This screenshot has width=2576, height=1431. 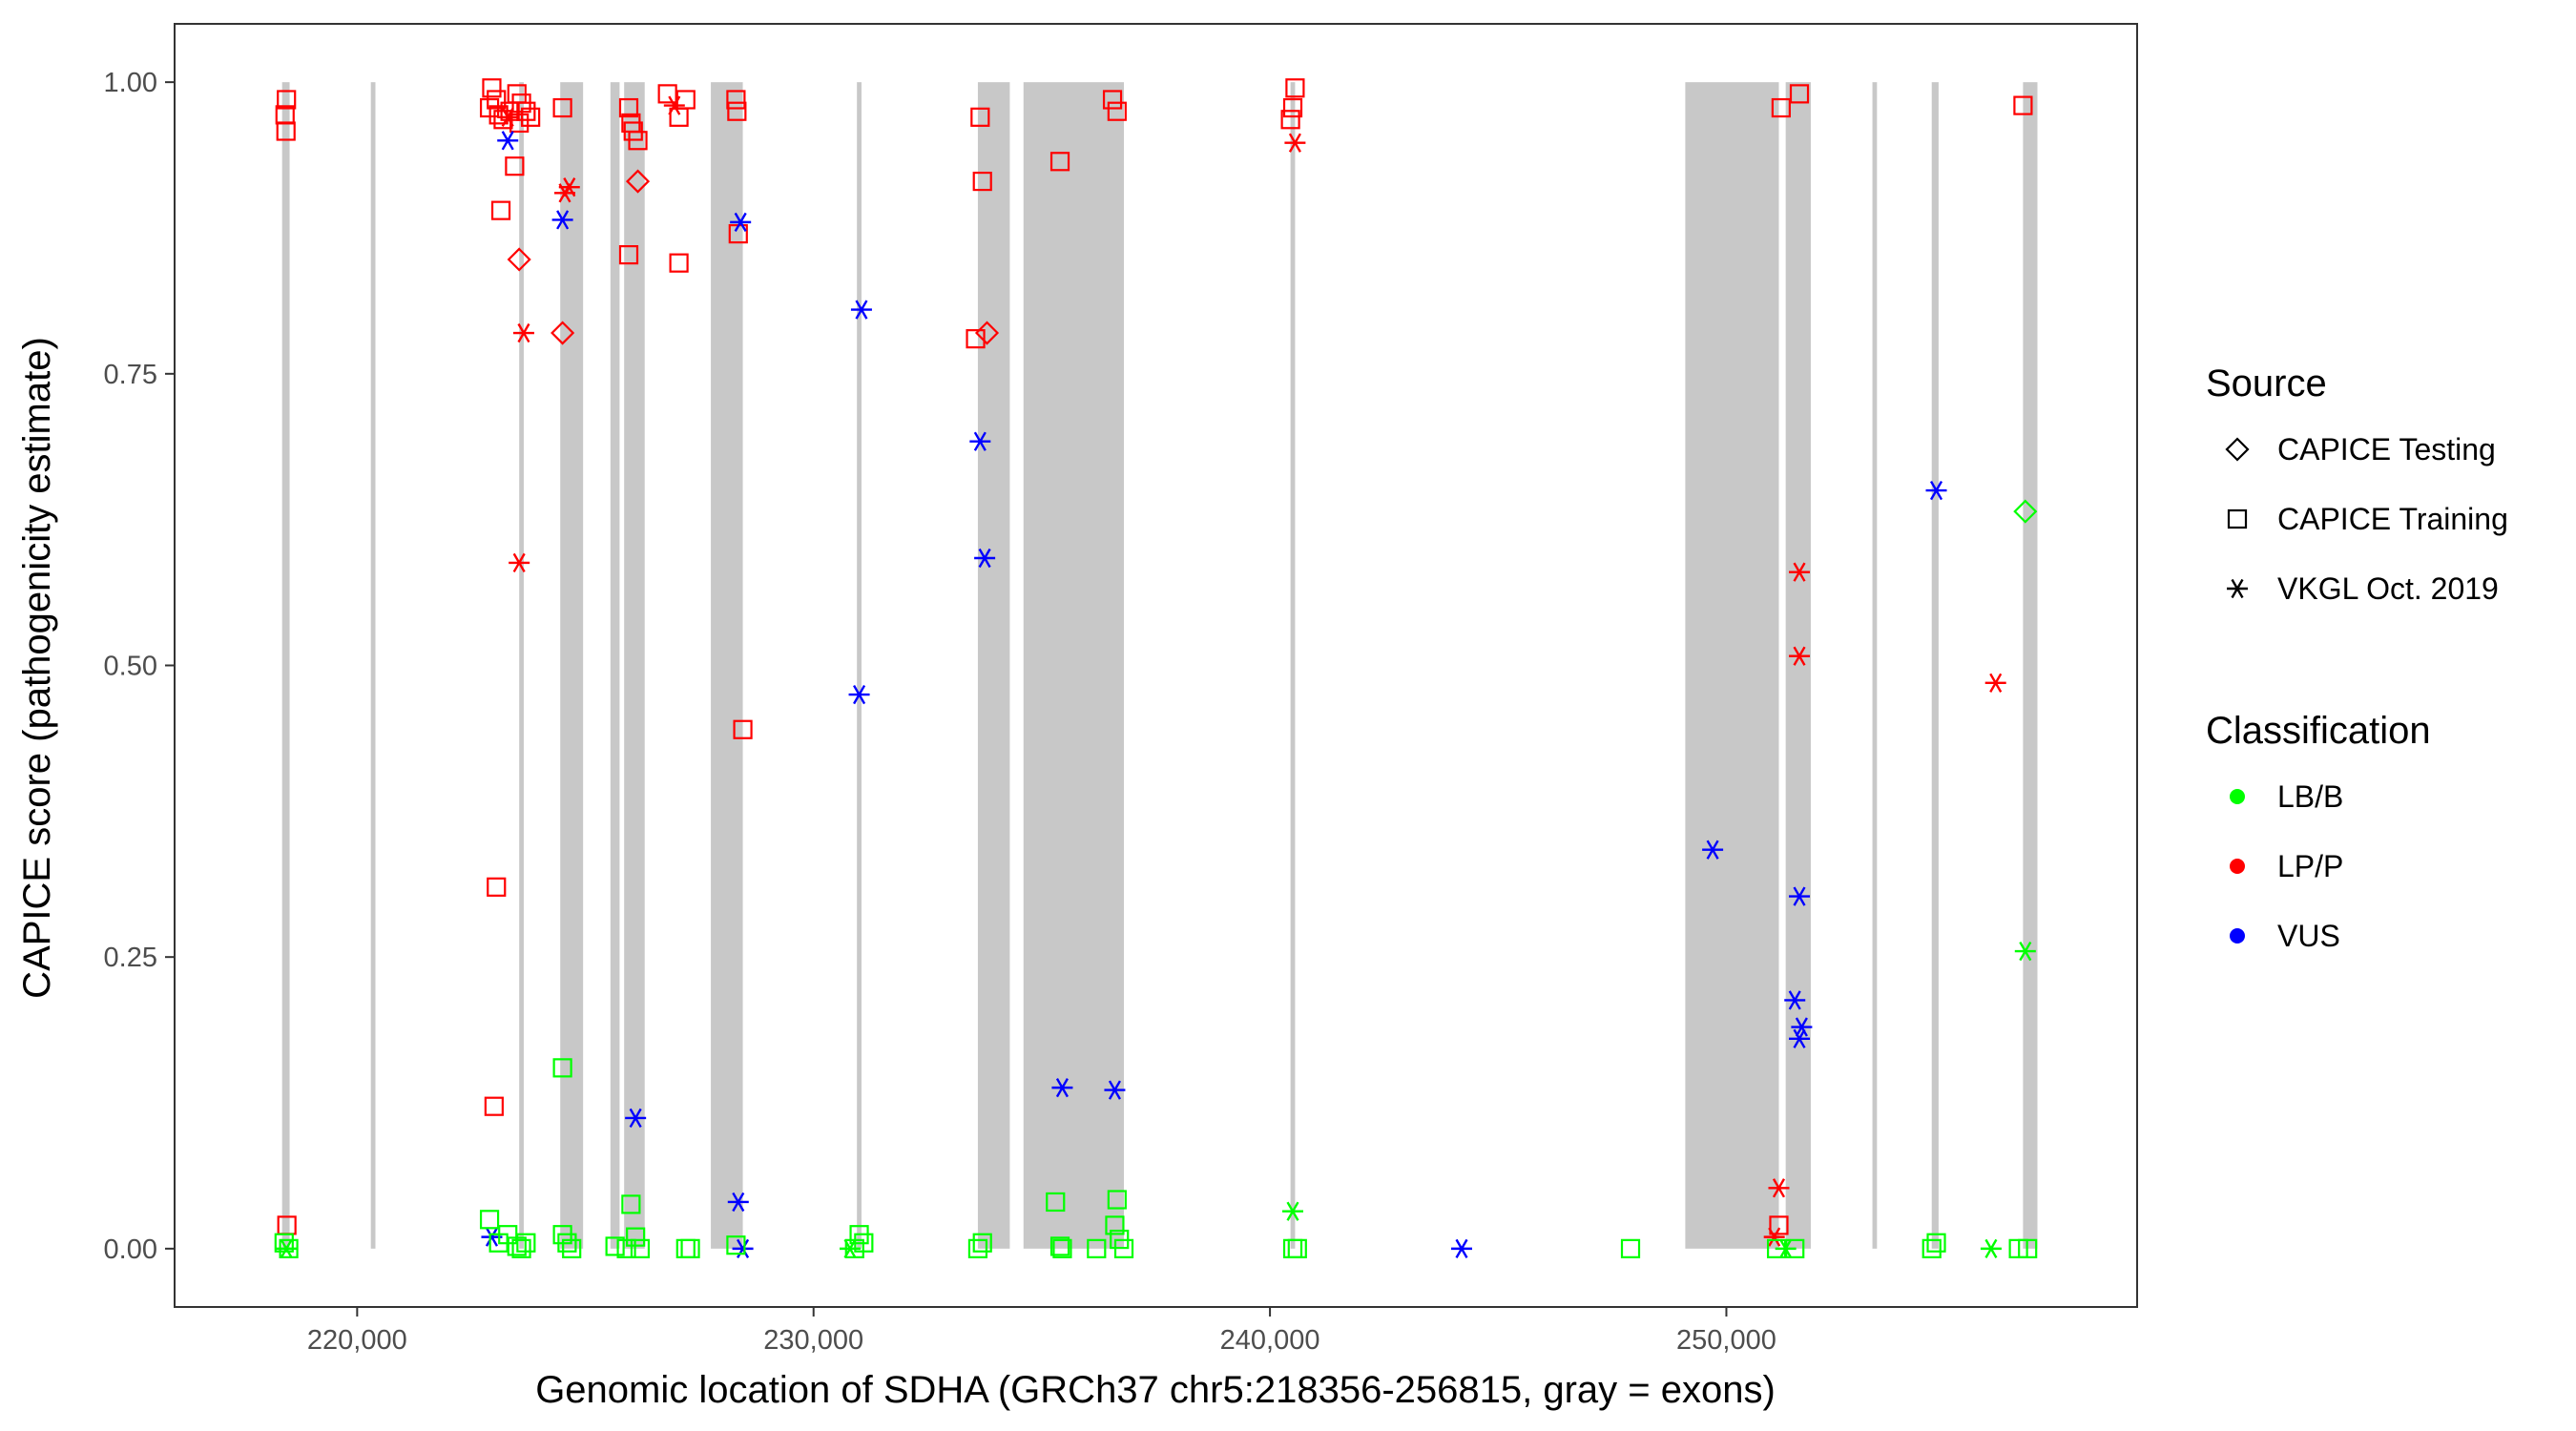 I want to click on y-tick-label: 0.00, so click(x=130, y=1249).